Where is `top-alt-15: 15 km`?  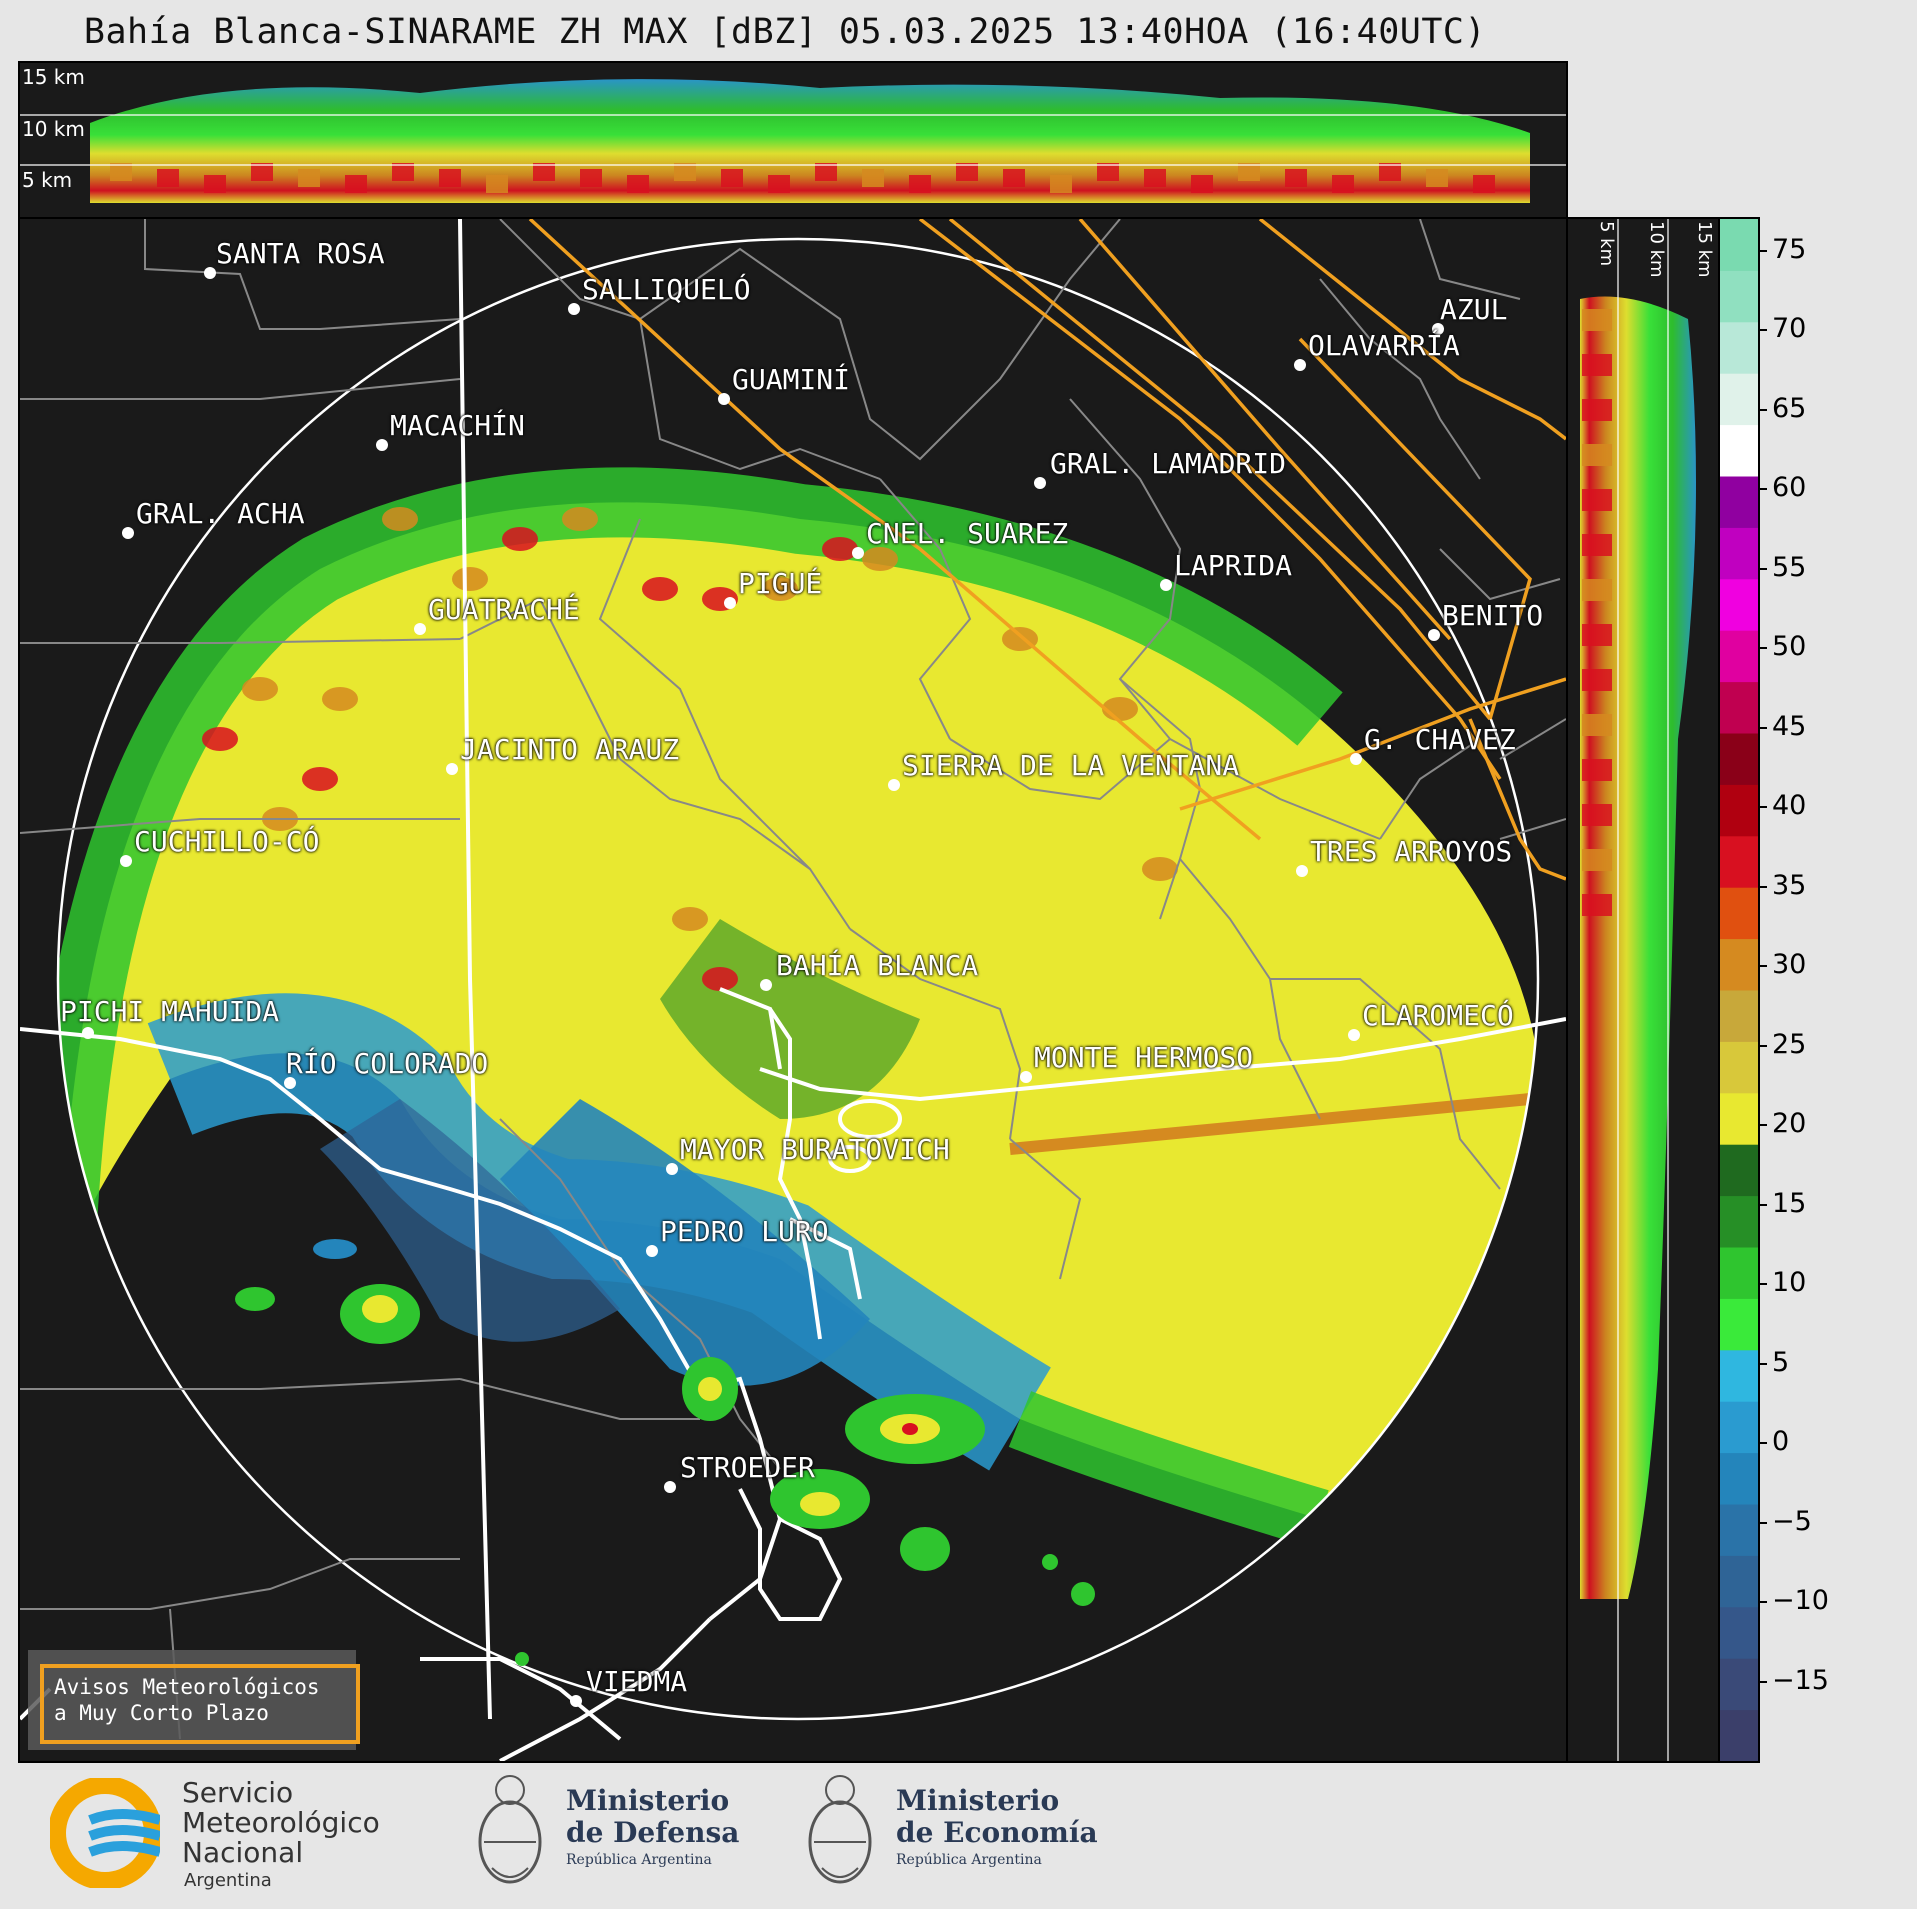 top-alt-15: 15 km is located at coordinates (53, 77).